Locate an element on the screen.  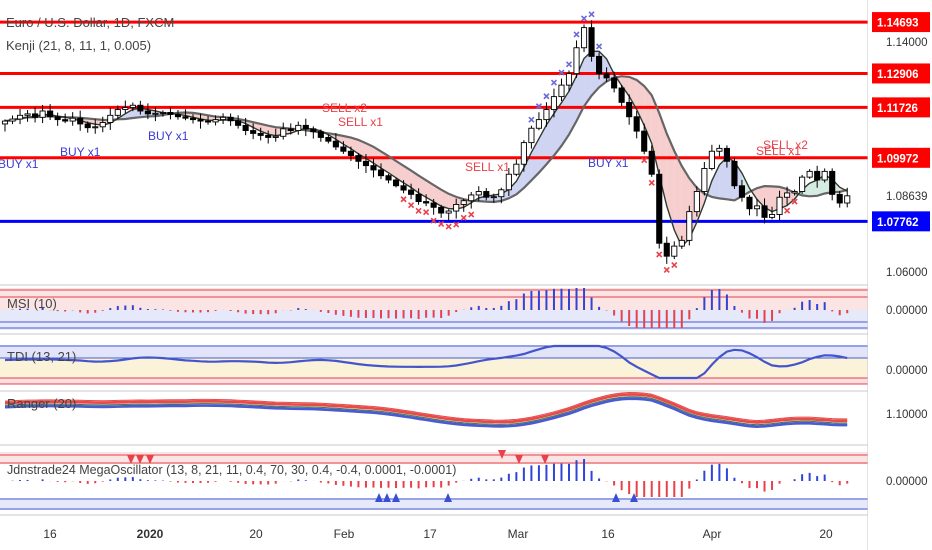
panel-tick-label: 0.00000 is located at coordinates (907, 482).